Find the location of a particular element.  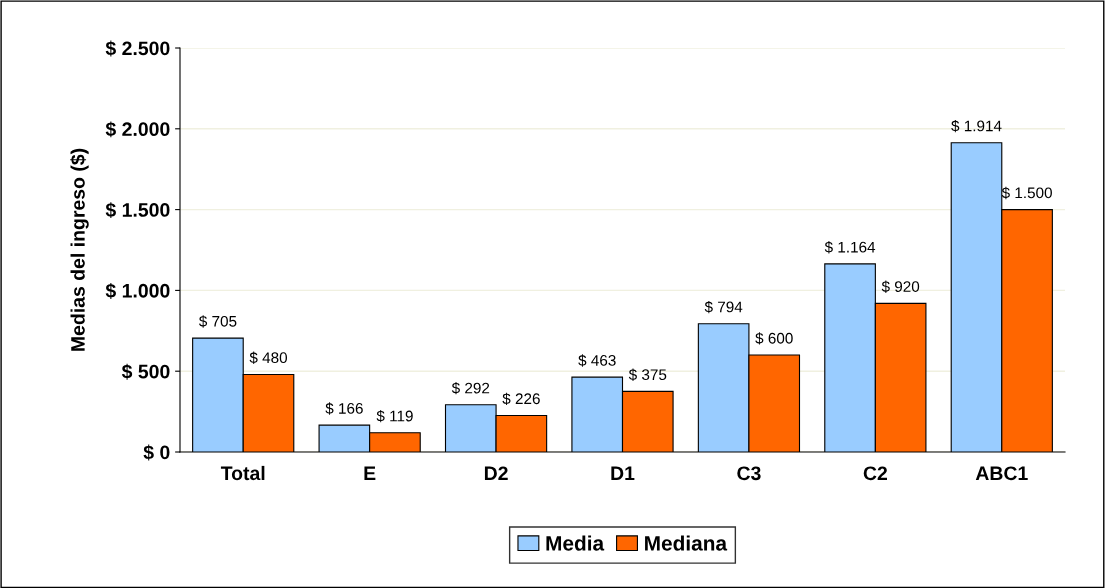

data-label: $ 1.914 is located at coordinates (976, 126).